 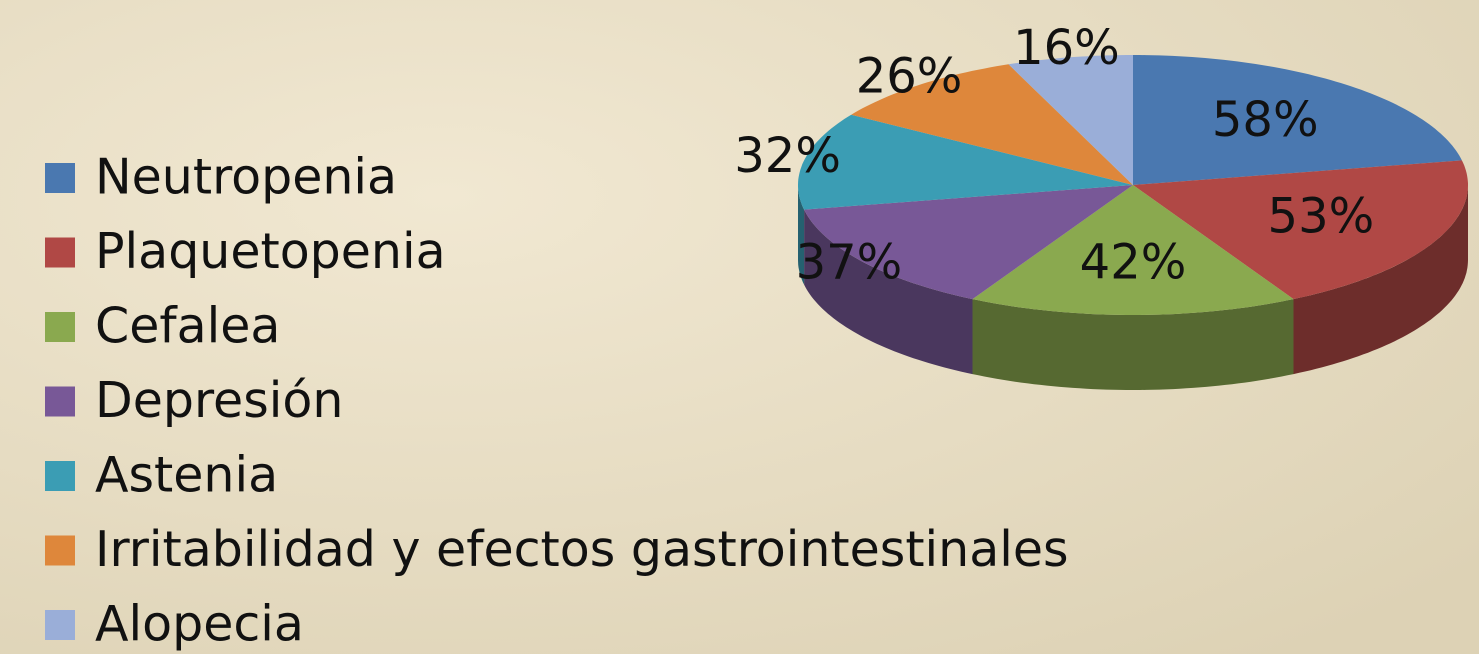 What do you see at coordinates (1066, 48) in the screenshot?
I see `data-label: 16%` at bounding box center [1066, 48].